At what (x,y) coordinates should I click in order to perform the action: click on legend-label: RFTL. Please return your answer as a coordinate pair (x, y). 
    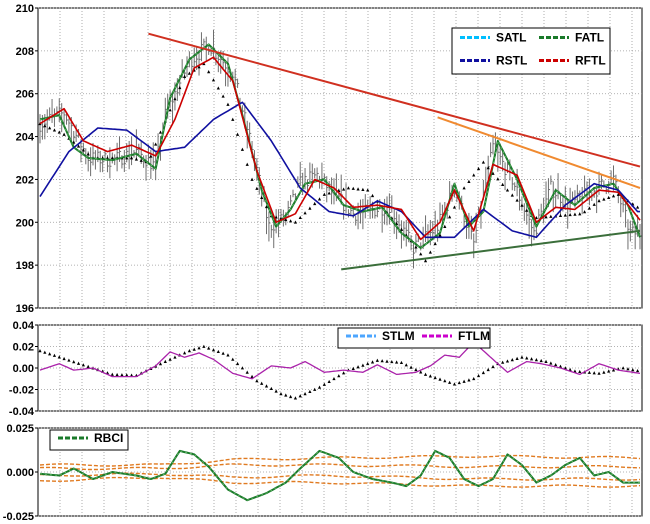
    Looking at the image, I should click on (590, 61).